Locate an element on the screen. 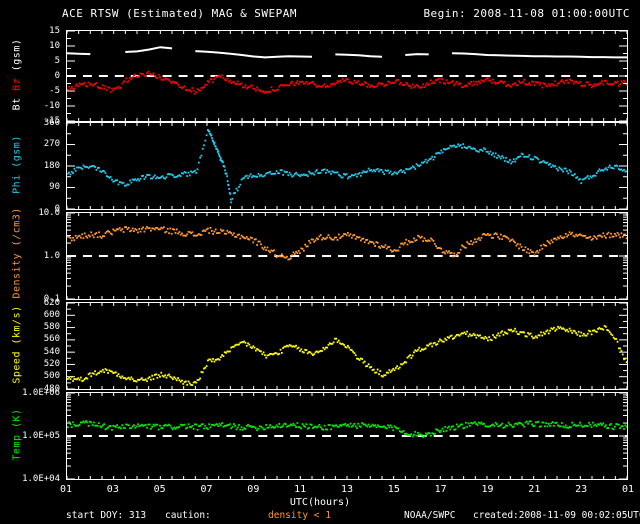 Image resolution: width=640 pixels, height=524 pixels. x-tick-01-0: 01 is located at coordinates (66, 489).